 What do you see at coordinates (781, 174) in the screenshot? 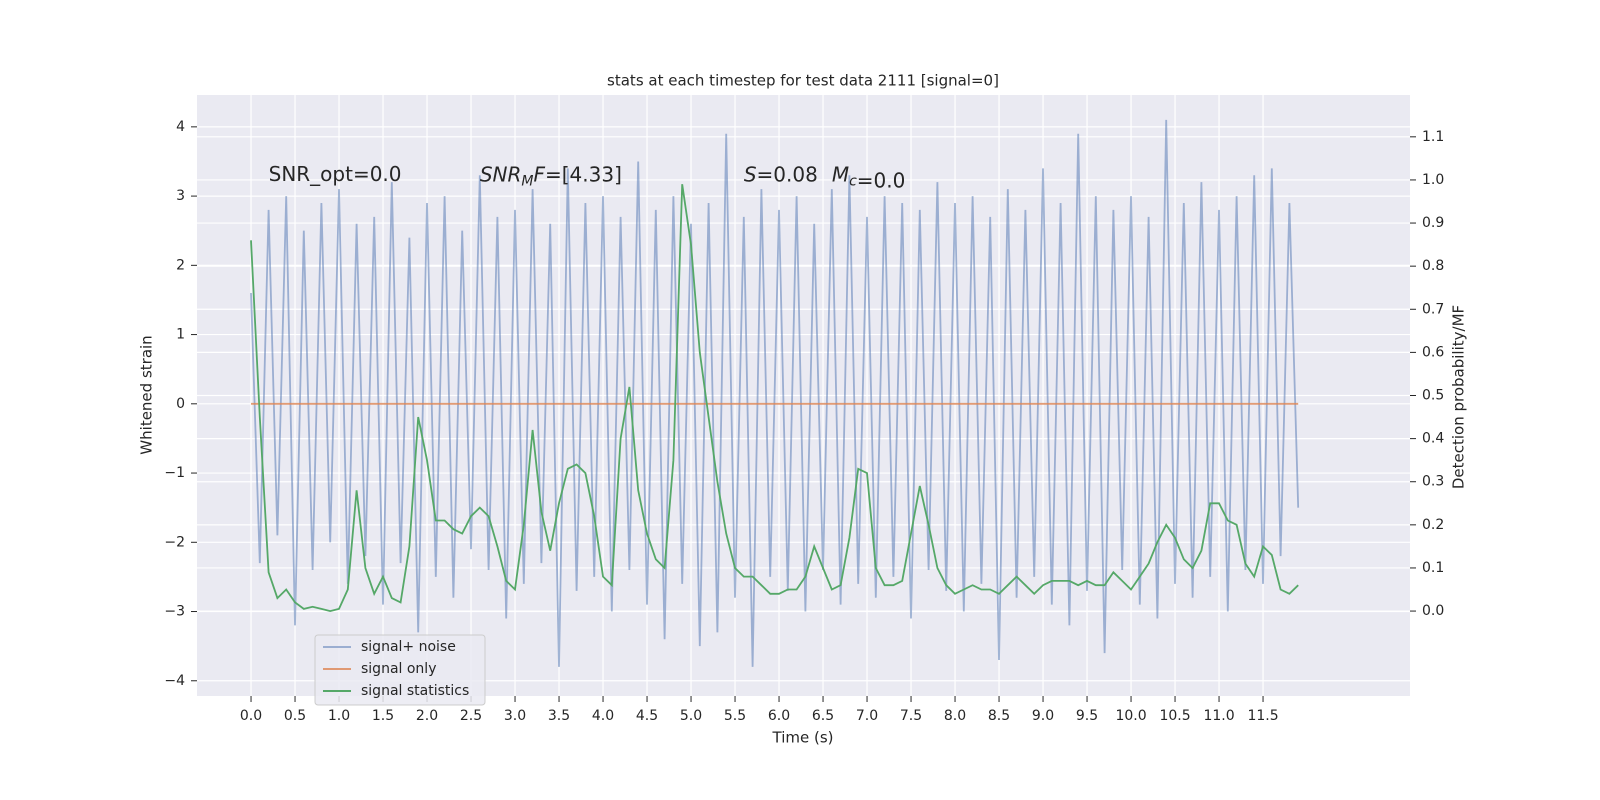
I see `annotation: S=0.08` at bounding box center [781, 174].